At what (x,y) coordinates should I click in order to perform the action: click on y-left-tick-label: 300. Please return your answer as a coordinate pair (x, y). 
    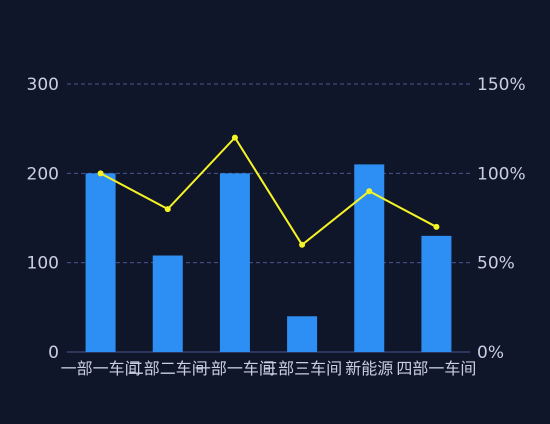
    Looking at the image, I should click on (43, 85).